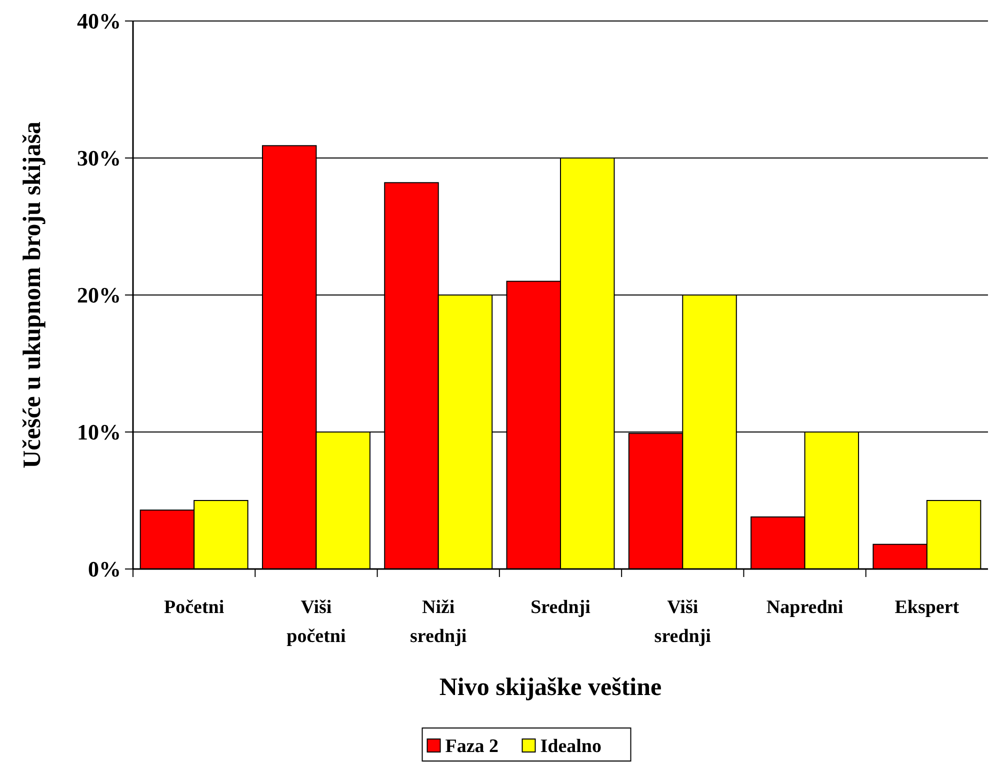 The width and height of the screenshot is (993, 762). Describe the element at coordinates (927, 607) in the screenshot. I see `x-tick-label: Ekspert` at that location.